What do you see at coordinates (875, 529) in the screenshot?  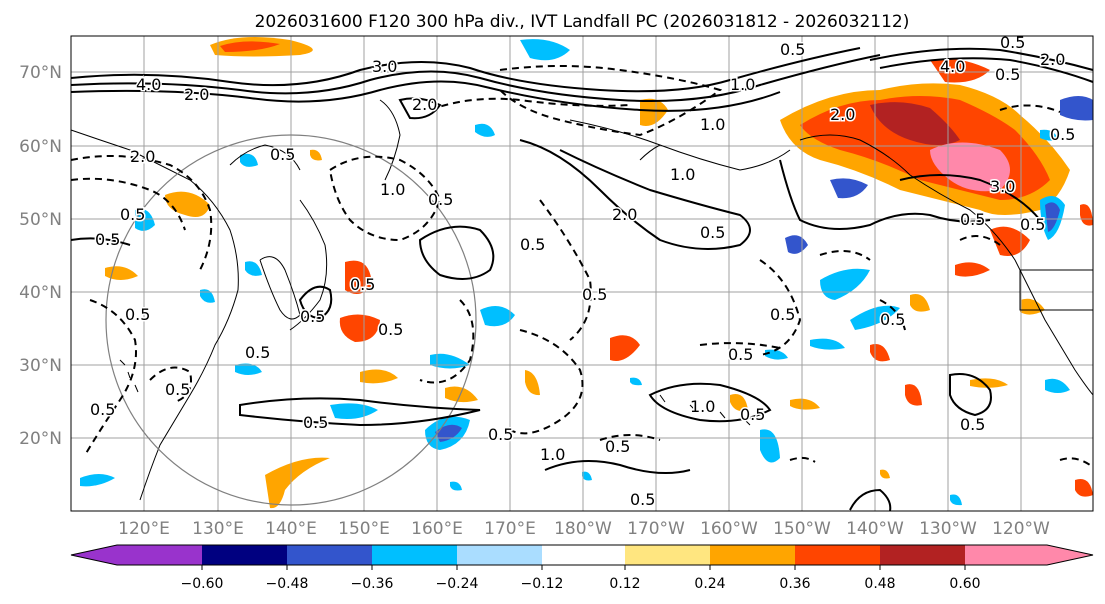 I see `lon-label: 140°W` at bounding box center [875, 529].